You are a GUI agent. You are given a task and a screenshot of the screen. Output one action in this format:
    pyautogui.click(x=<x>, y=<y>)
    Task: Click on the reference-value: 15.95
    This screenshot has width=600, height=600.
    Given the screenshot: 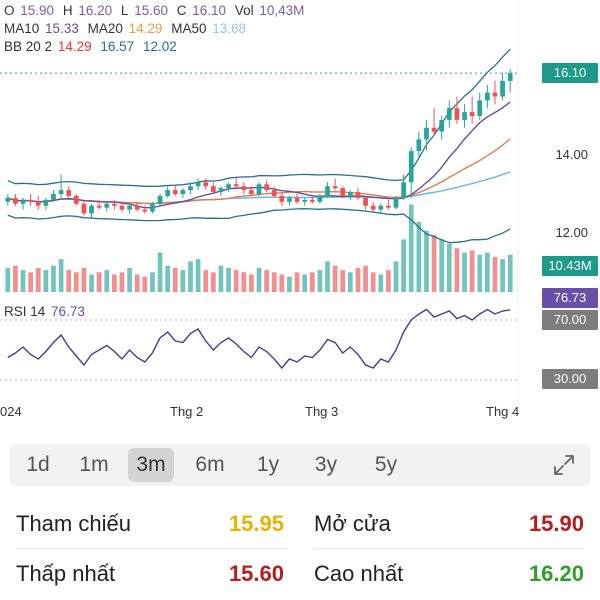 What is the action you would take?
    pyautogui.click(x=256, y=523)
    